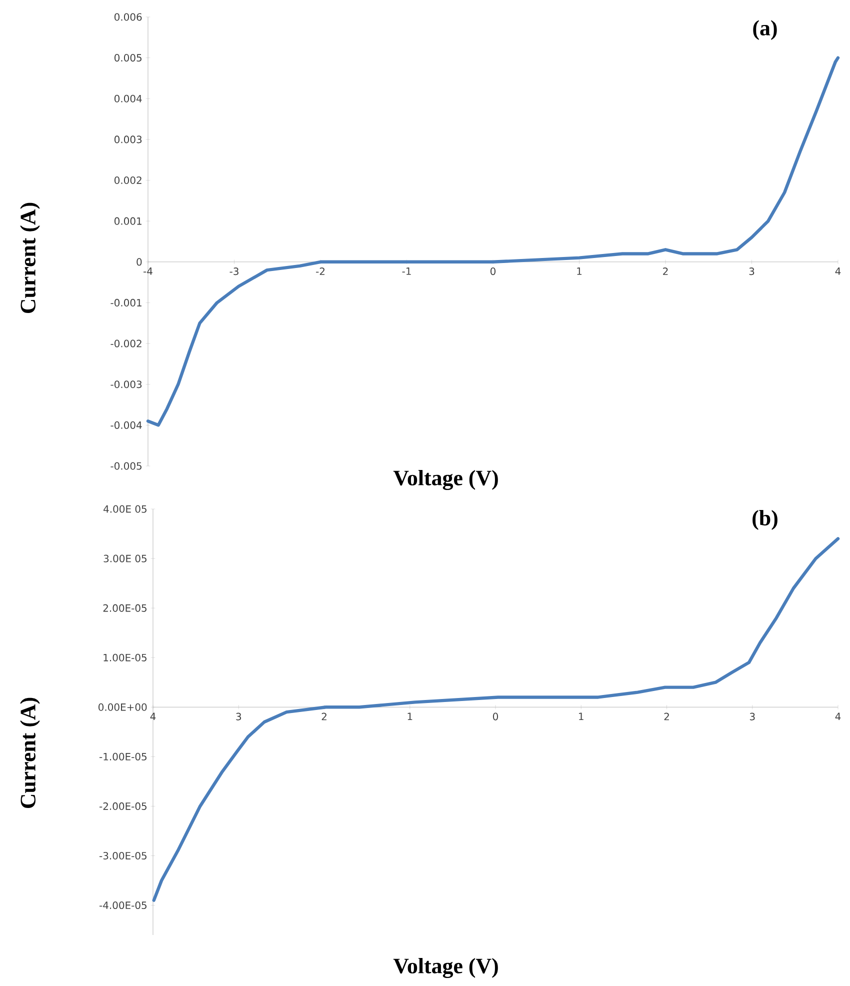  I want to click on x-tick-label: -2, so click(320, 271).